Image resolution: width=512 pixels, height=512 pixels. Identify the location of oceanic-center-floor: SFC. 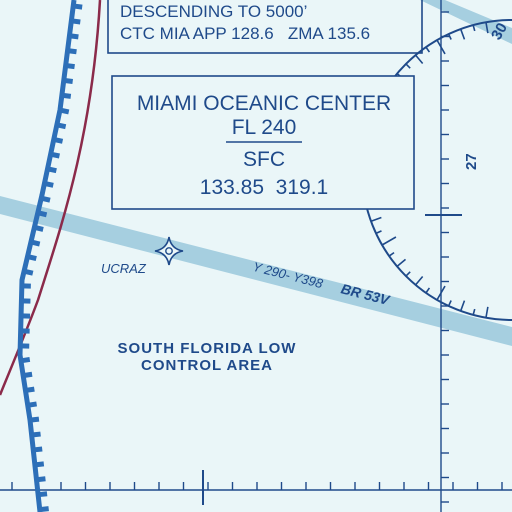
(264, 159).